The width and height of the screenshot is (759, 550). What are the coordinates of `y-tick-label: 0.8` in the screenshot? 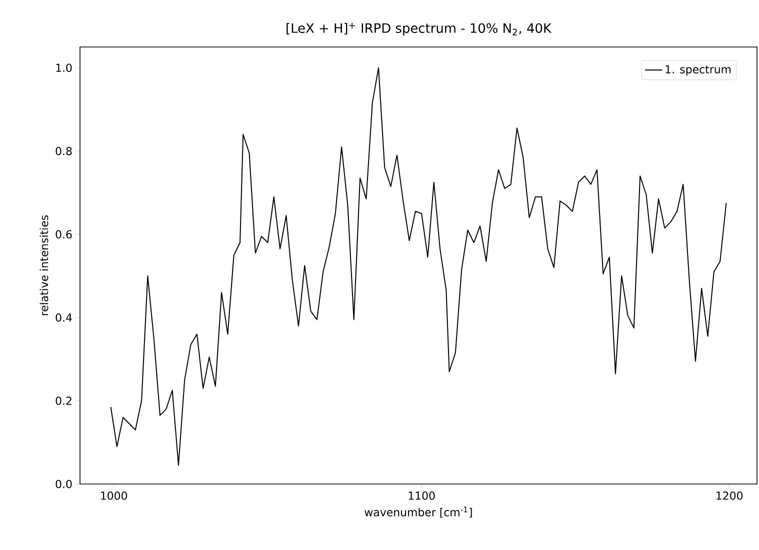 It's located at (64, 151).